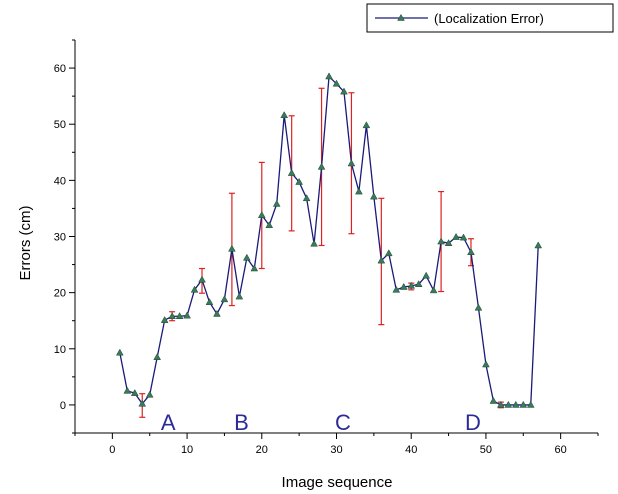 Image resolution: width=618 pixels, height=494 pixels. I want to click on y-tick-label: 20, so click(60, 294).